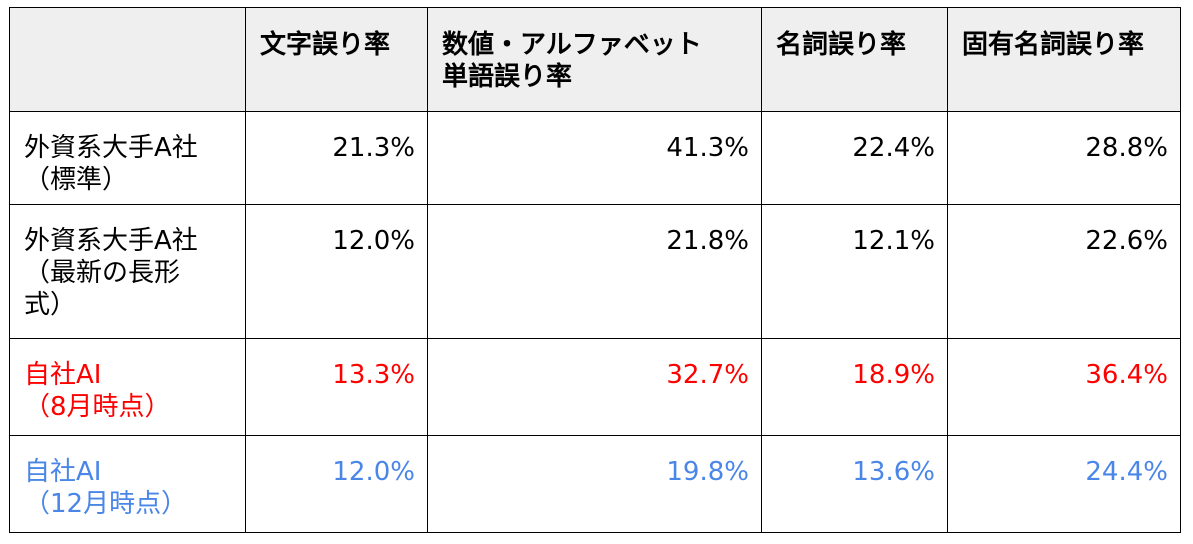 The height and width of the screenshot is (544, 1193). Describe the element at coordinates (50, 305) in the screenshot. I see `row-label-line: 式）` at that location.